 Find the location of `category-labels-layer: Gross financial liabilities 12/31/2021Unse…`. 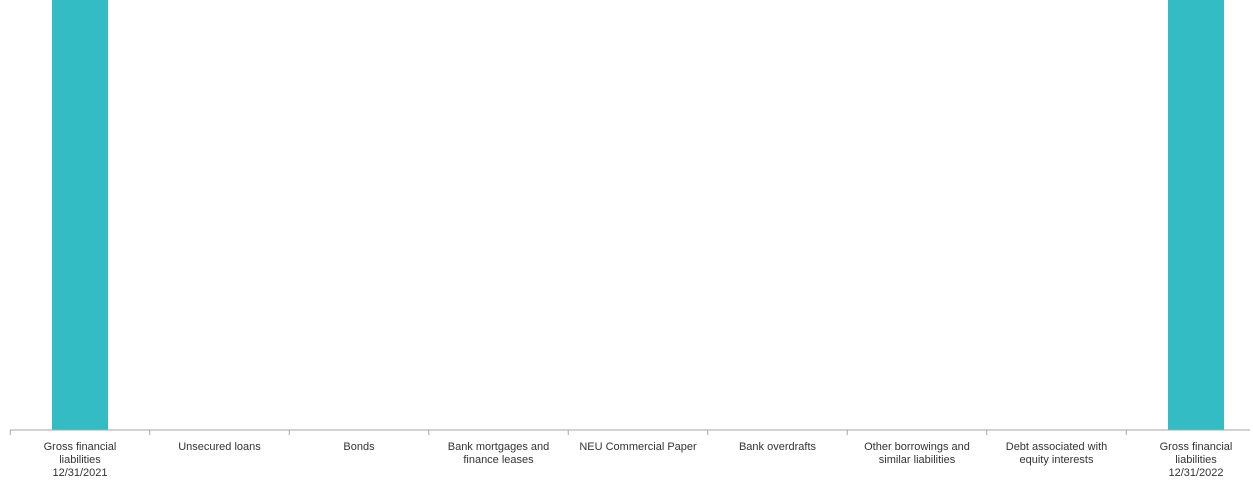

category-labels-layer: Gross financial liabilities 12/31/2021Unse… is located at coordinates (638, 460).